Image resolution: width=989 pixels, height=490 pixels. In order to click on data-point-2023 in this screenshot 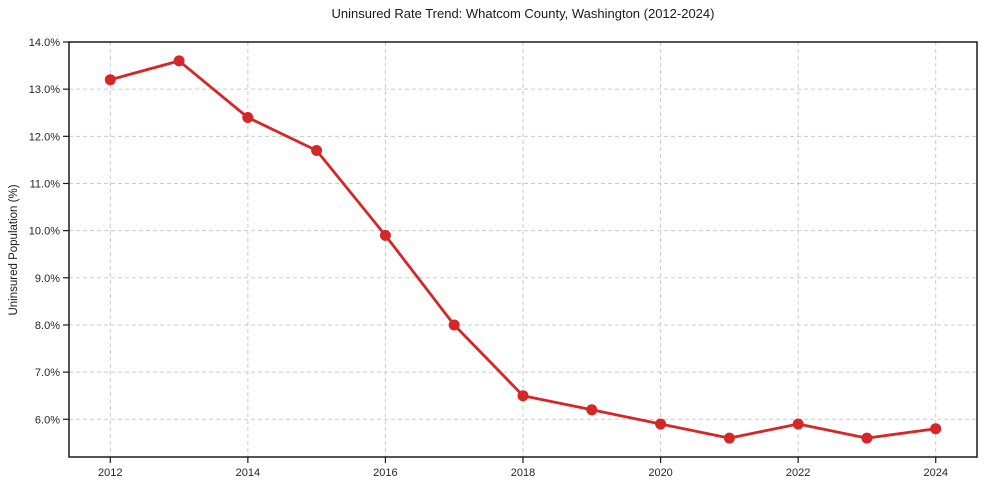, I will do `click(867, 438)`.